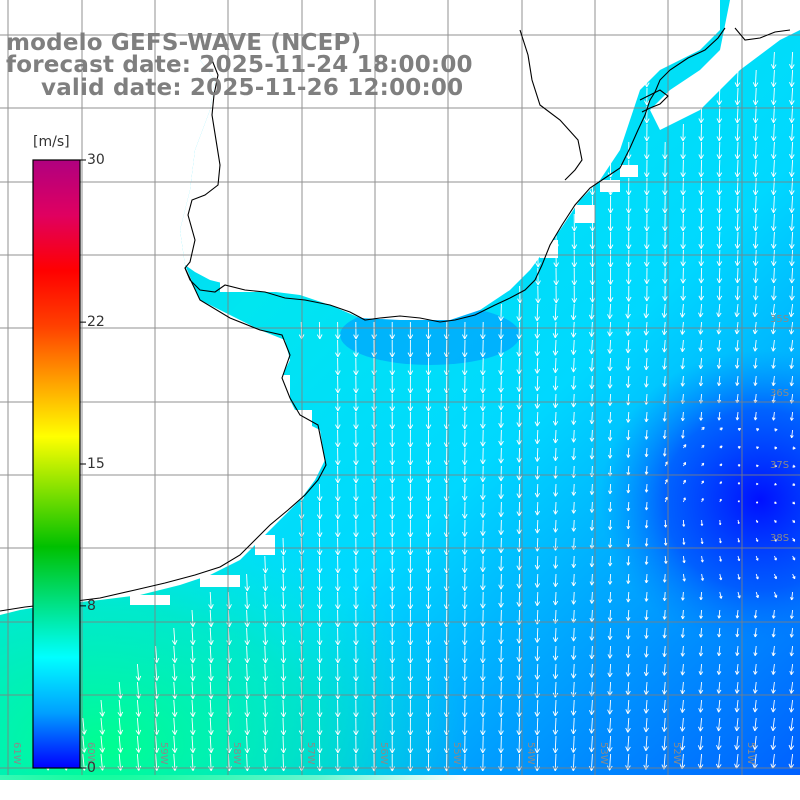 The height and width of the screenshot is (800, 800). Describe the element at coordinates (779, 319) in the screenshot. I see `lat-label: 35S` at that location.